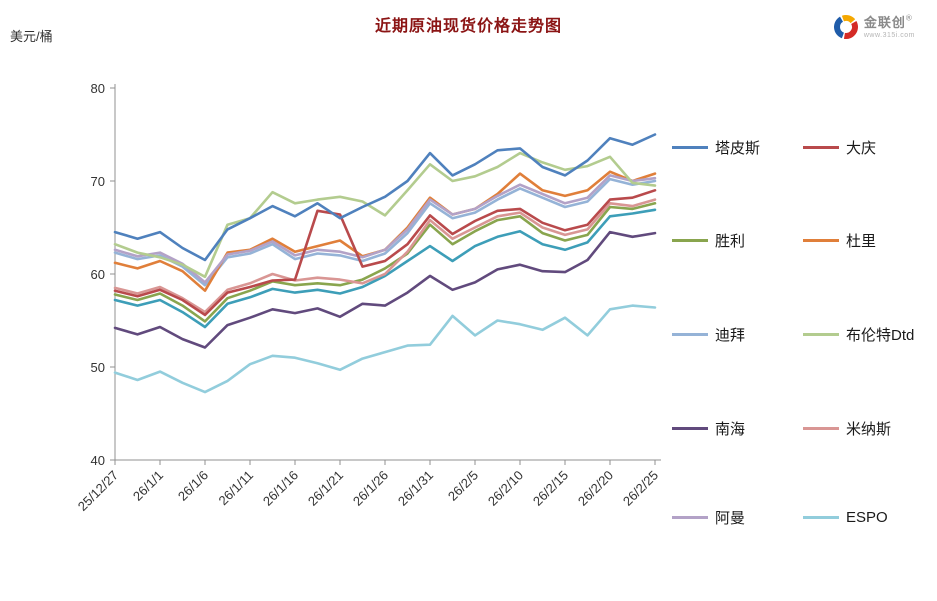  I want to click on logo-url-text: www.315i.com, so click(889, 35).